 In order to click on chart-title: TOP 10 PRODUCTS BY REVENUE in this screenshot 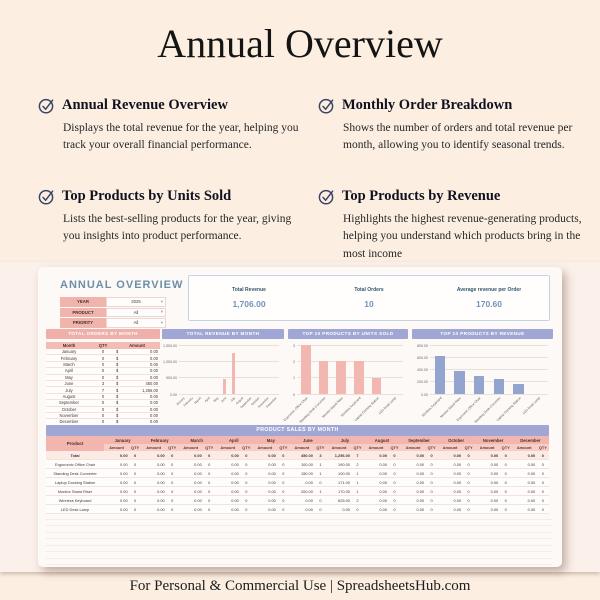, I will do `click(482, 334)`.